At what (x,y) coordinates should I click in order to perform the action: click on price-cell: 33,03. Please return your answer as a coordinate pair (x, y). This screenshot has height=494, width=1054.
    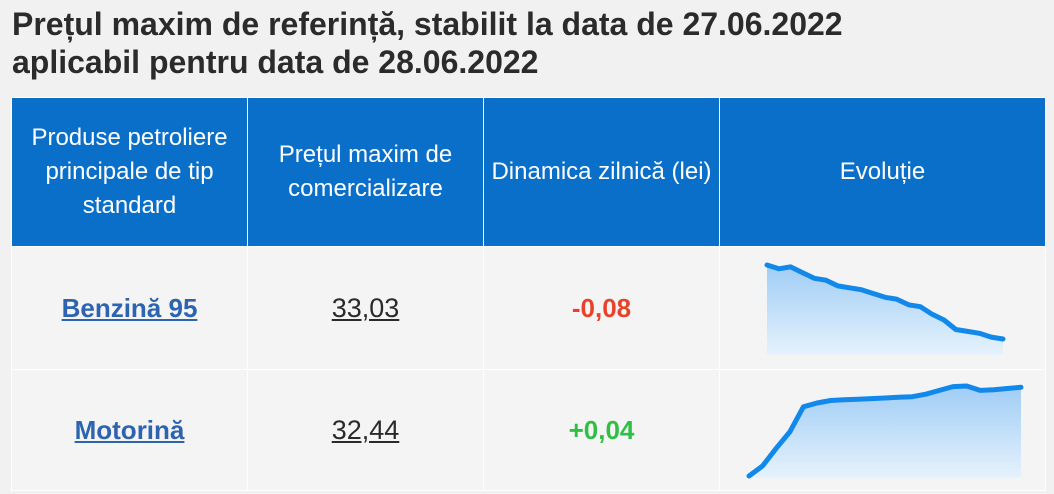
    Looking at the image, I should click on (365, 308).